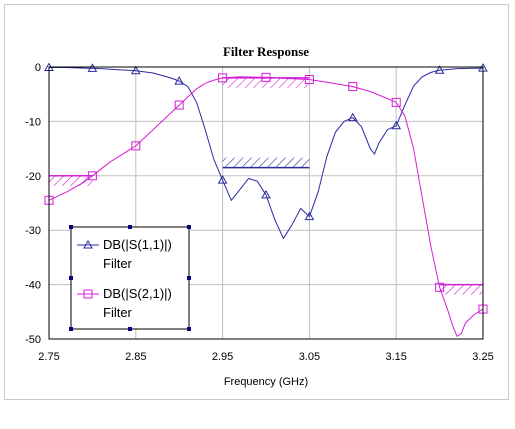 This screenshot has width=515, height=429. I want to click on x-tick-label: 3.25, so click(482, 357).